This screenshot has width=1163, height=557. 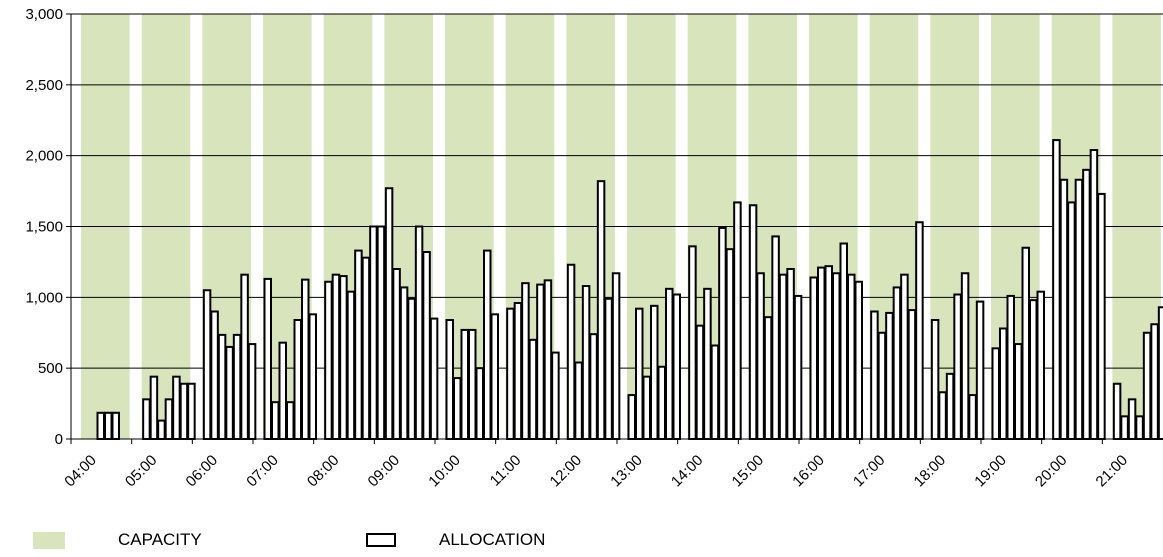 I want to click on allocation-swatch, so click(x=381, y=540).